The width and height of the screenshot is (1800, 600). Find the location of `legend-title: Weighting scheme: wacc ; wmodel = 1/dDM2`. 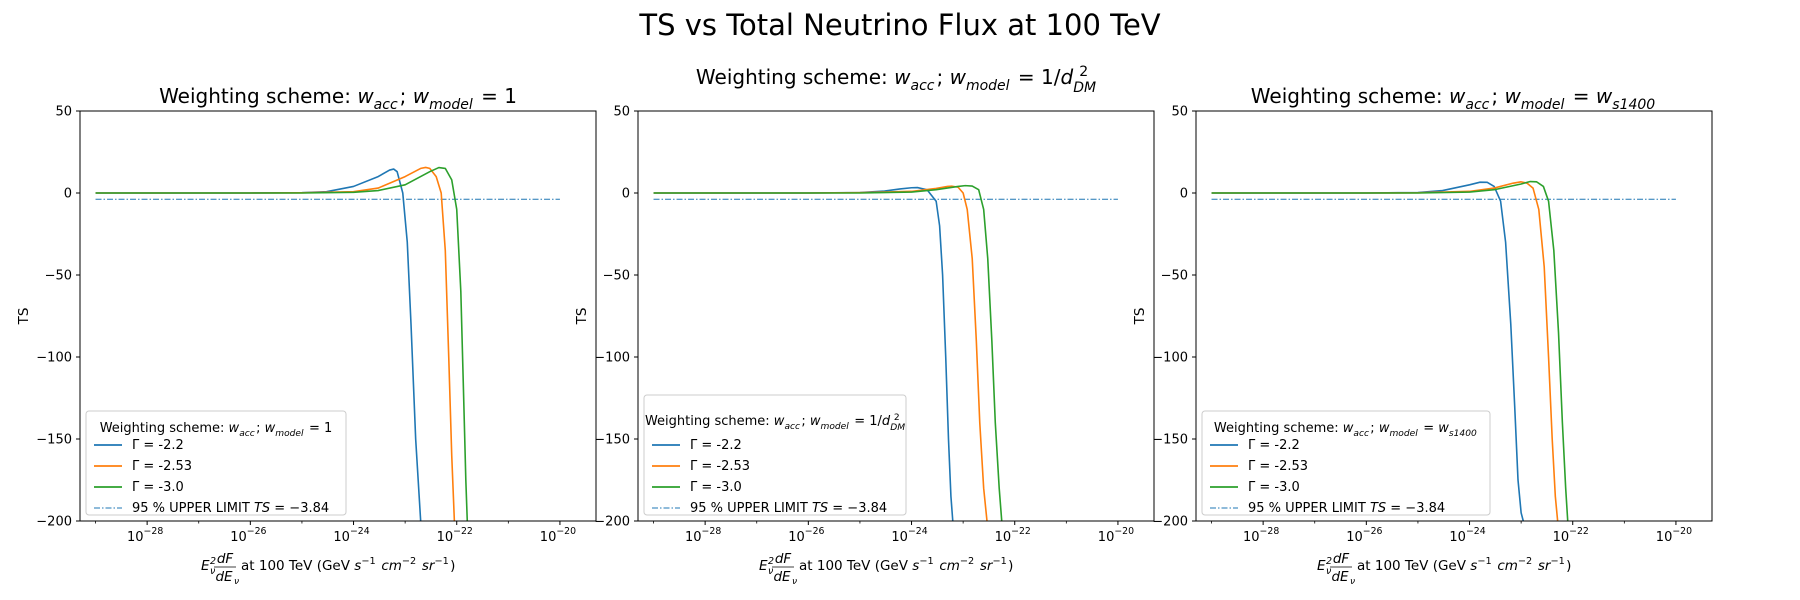

legend-title: Weighting scheme: wacc ; wmodel = 1/dDM2 is located at coordinates (775, 423).